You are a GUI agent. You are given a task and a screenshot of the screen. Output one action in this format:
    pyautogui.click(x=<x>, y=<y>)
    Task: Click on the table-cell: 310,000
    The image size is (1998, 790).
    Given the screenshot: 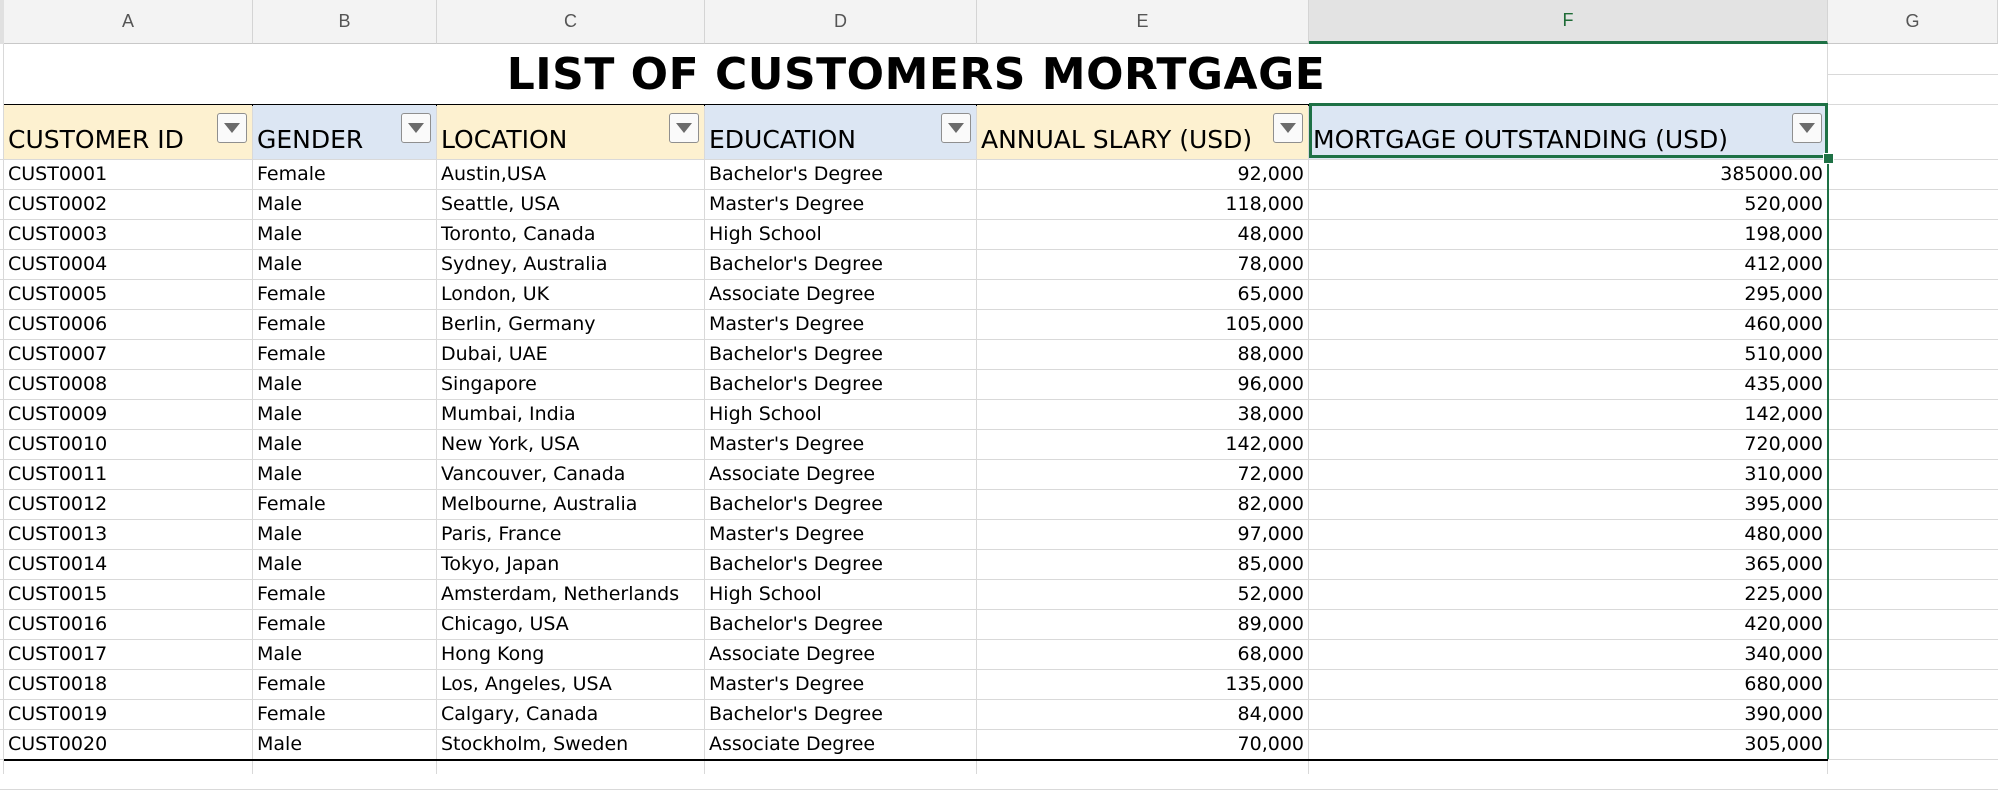 What is the action you would take?
    pyautogui.click(x=1783, y=474)
    